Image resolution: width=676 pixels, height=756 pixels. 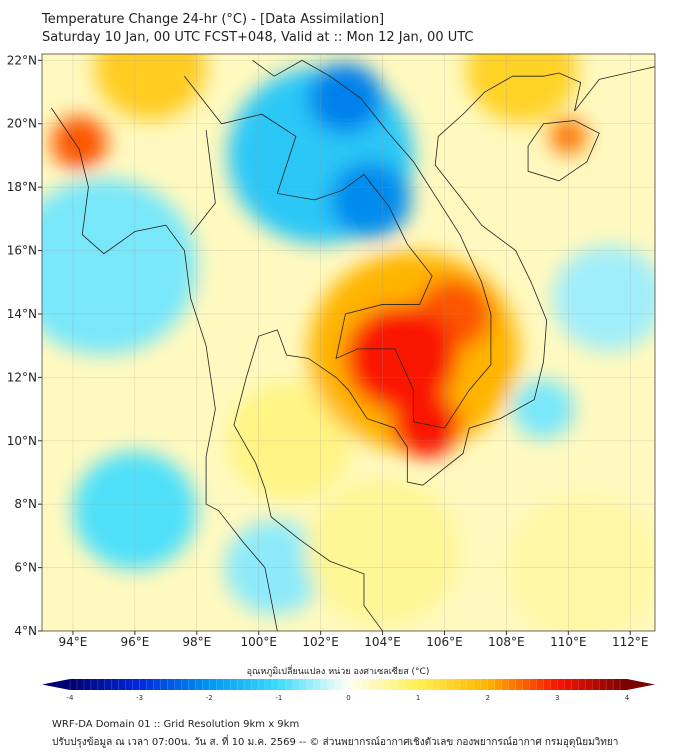 I want to click on colorbar-tick-label: -2, so click(x=209, y=698).